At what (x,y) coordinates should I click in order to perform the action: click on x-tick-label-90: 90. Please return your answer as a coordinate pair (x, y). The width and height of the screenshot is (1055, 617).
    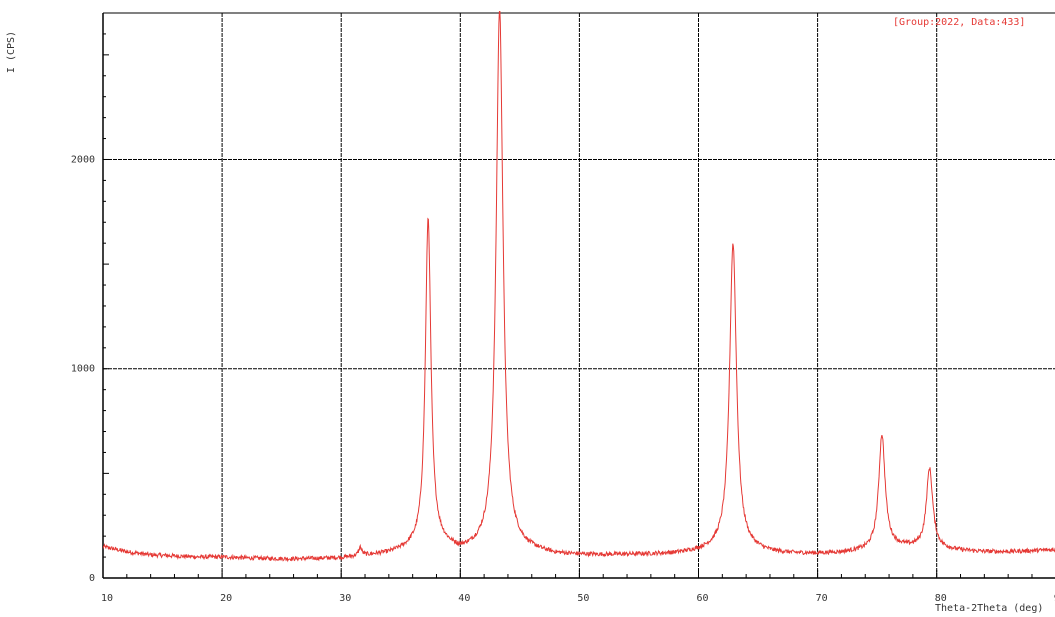
    Looking at the image, I should click on (1054, 598).